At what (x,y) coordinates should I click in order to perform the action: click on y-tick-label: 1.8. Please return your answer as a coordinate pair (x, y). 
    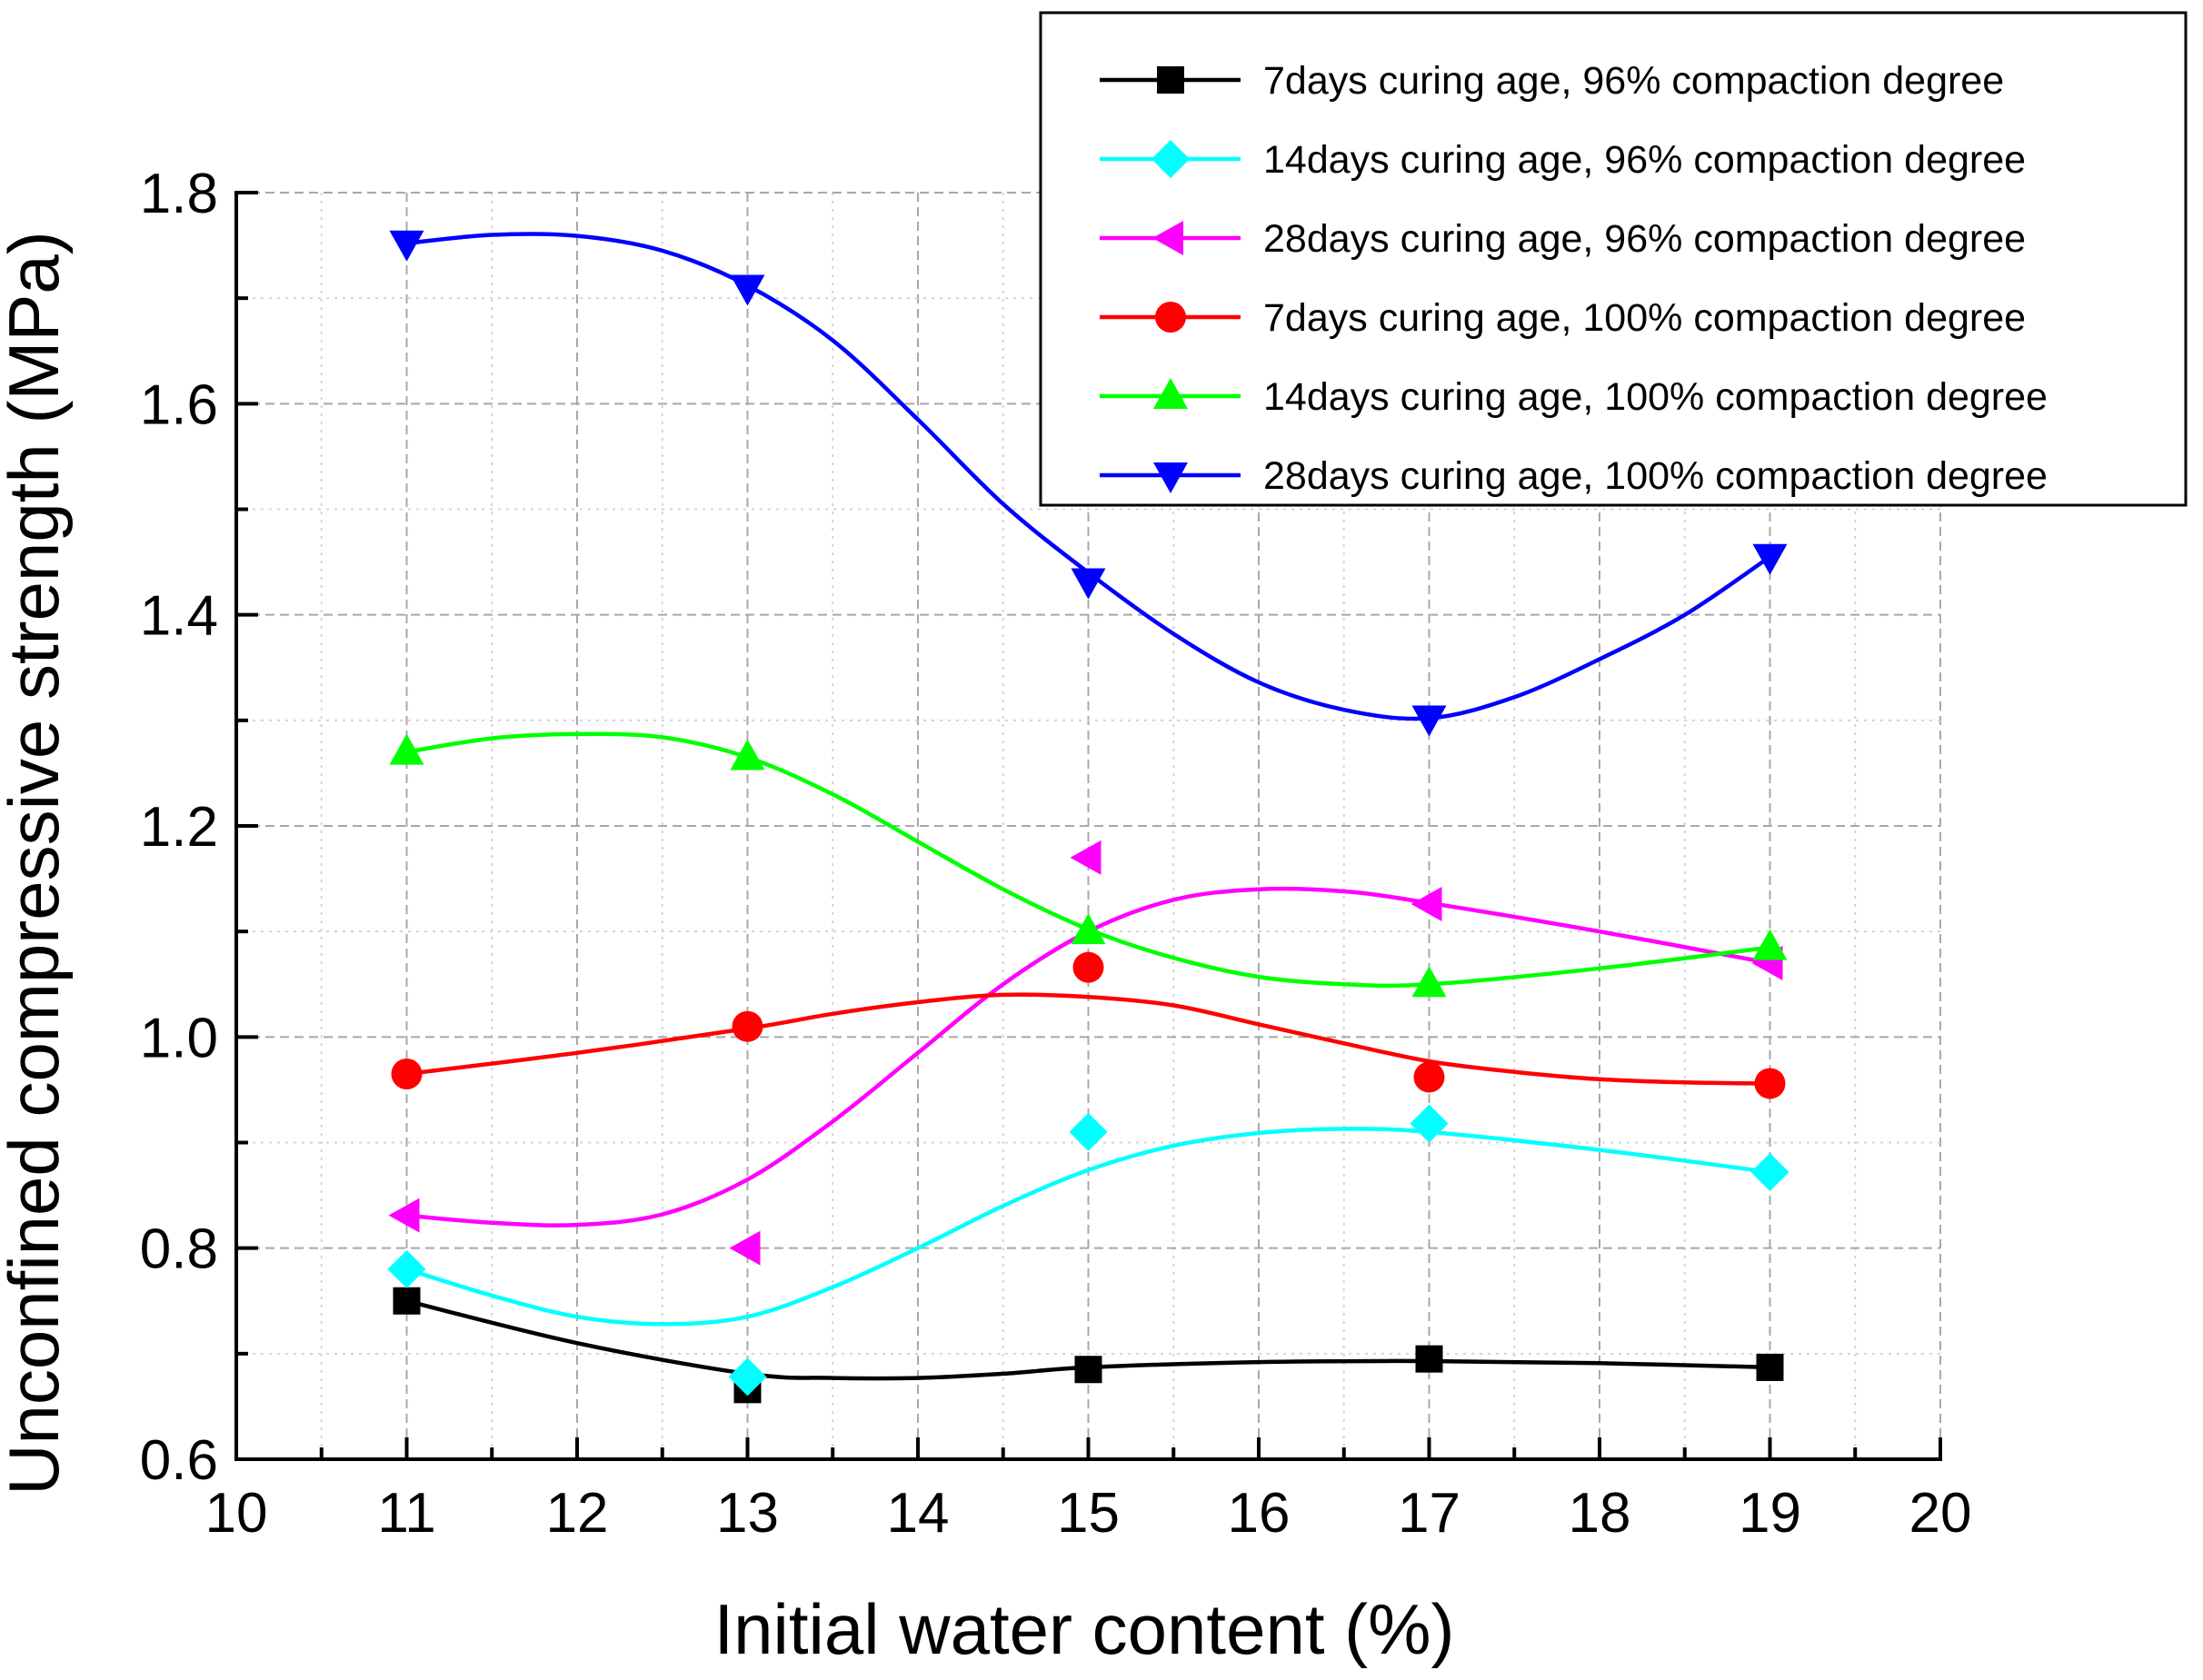
    Looking at the image, I should click on (179, 194).